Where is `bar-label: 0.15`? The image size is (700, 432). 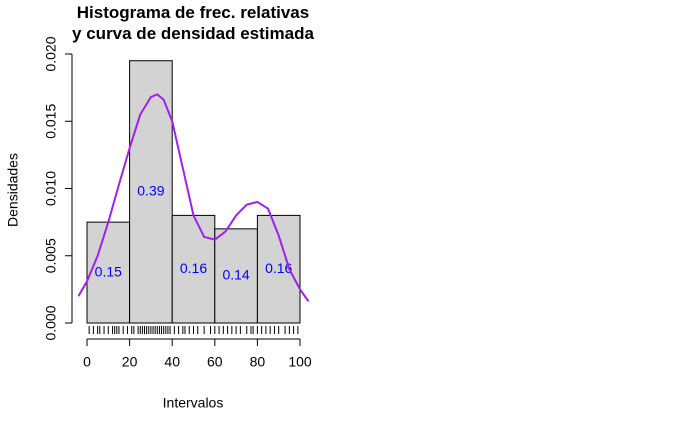 bar-label: 0.15 is located at coordinates (108, 271).